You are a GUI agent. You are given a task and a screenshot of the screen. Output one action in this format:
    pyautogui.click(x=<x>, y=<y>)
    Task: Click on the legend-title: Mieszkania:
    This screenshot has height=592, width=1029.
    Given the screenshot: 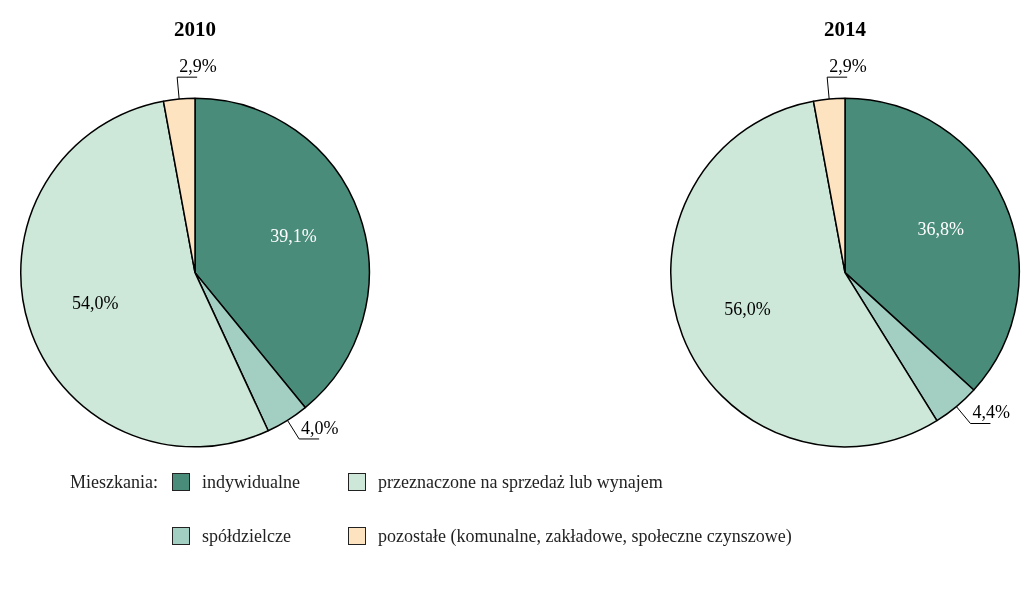 What is the action you would take?
    pyautogui.click(x=114, y=482)
    